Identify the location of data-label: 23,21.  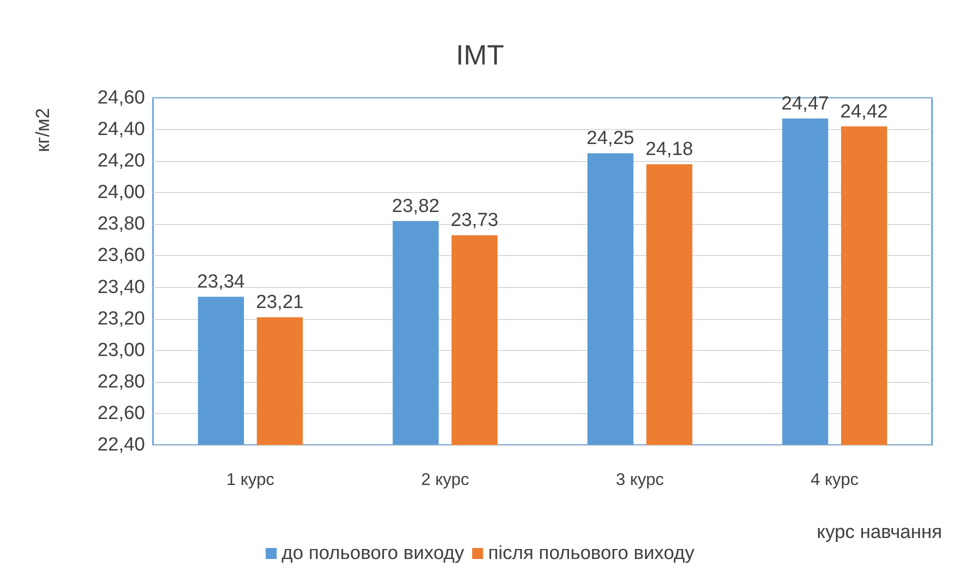
(280, 303).